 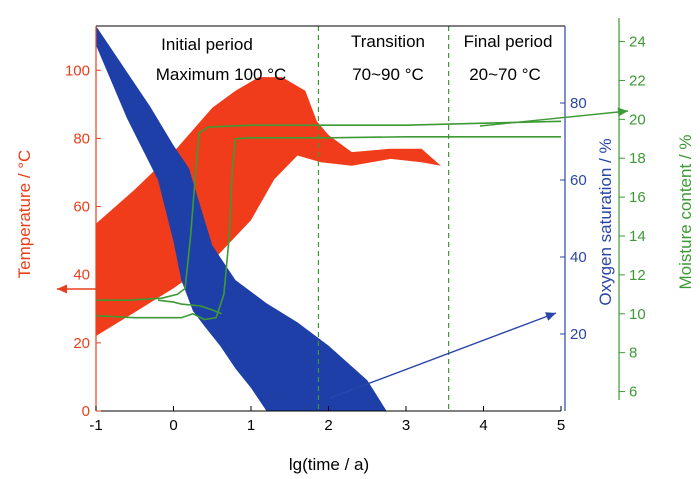 What do you see at coordinates (505, 74) in the screenshot?
I see `final-period-range: 20~70 °C` at bounding box center [505, 74].